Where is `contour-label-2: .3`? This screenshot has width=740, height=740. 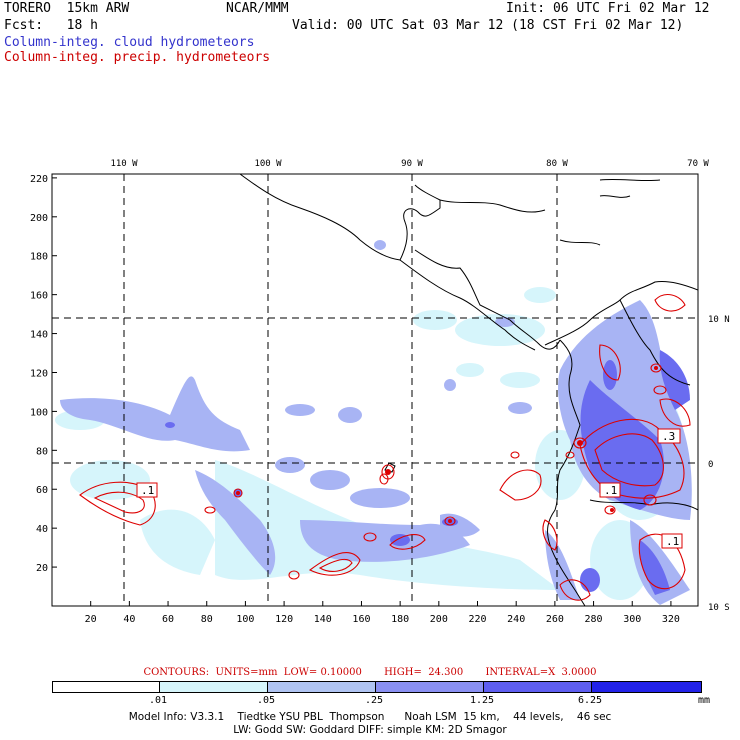 contour-label-2: .3 is located at coordinates (668, 436).